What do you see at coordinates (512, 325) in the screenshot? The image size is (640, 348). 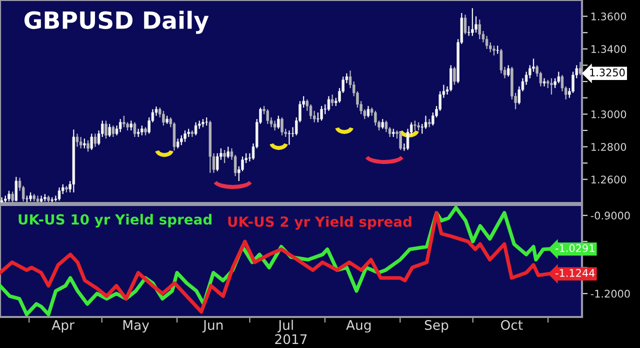 I see `x-tick-label: Oct` at bounding box center [512, 325].